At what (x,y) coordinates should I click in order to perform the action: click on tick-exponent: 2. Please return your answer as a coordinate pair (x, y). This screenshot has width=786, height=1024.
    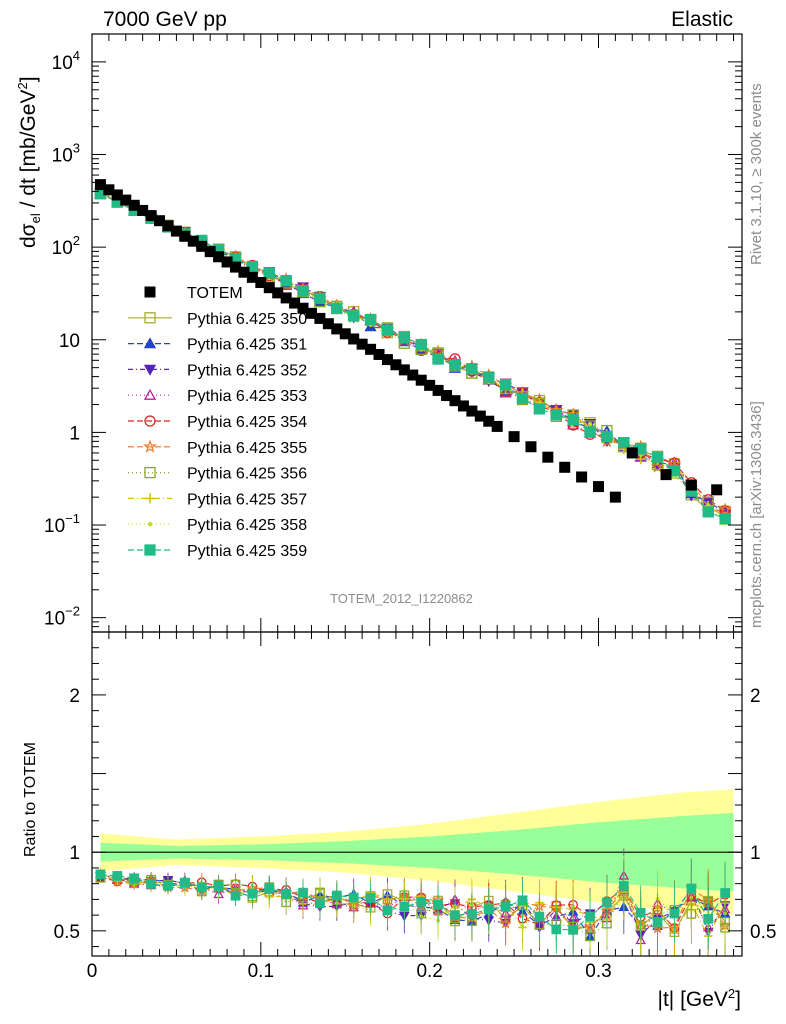
    Looking at the image, I should click on (76, 240).